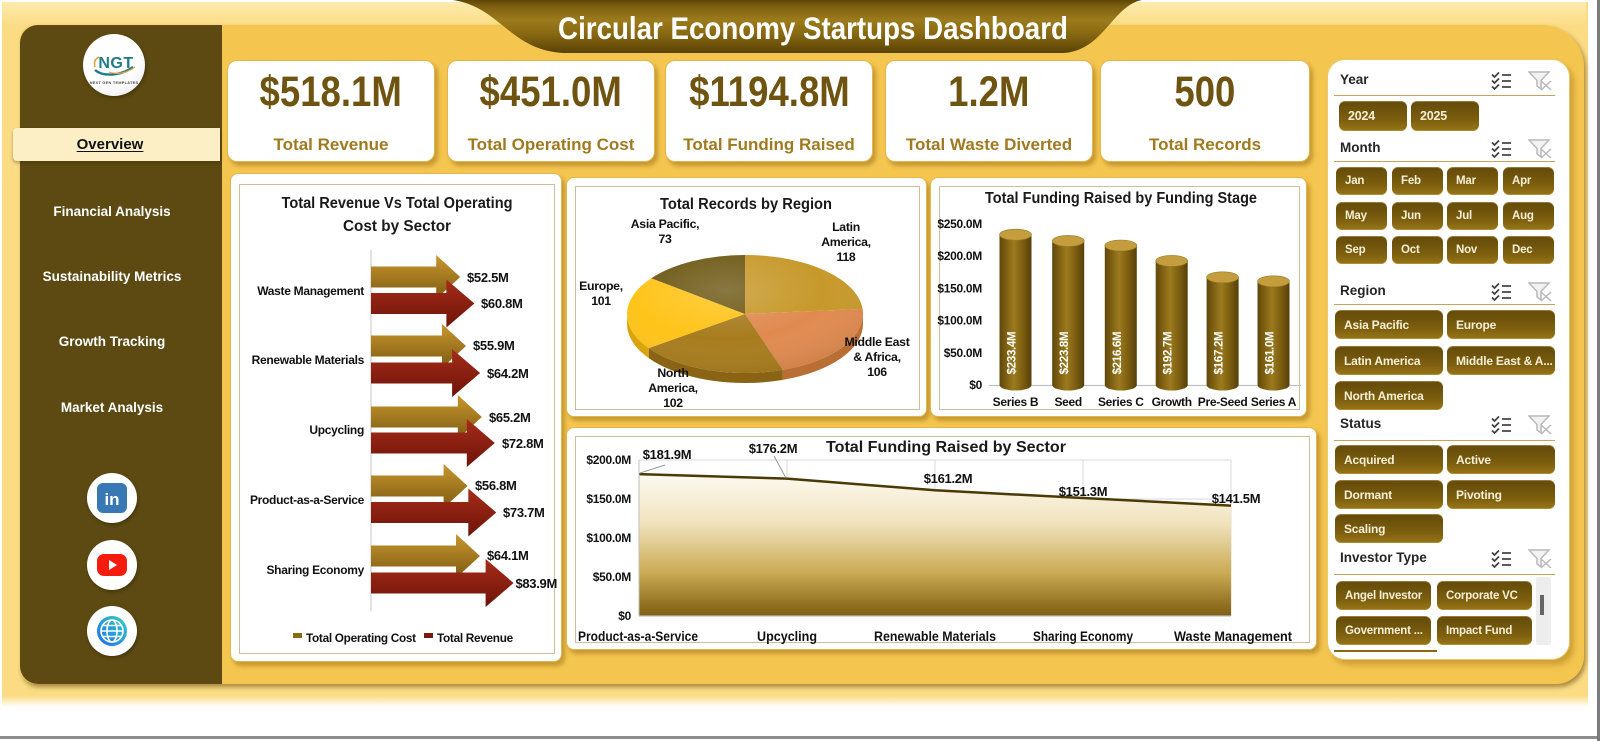 Image resolution: width=1600 pixels, height=741 pixels. What do you see at coordinates (114, 83) in the screenshot?
I see `svg-text: NEXT GEN TEMPLATES` at bounding box center [114, 83].